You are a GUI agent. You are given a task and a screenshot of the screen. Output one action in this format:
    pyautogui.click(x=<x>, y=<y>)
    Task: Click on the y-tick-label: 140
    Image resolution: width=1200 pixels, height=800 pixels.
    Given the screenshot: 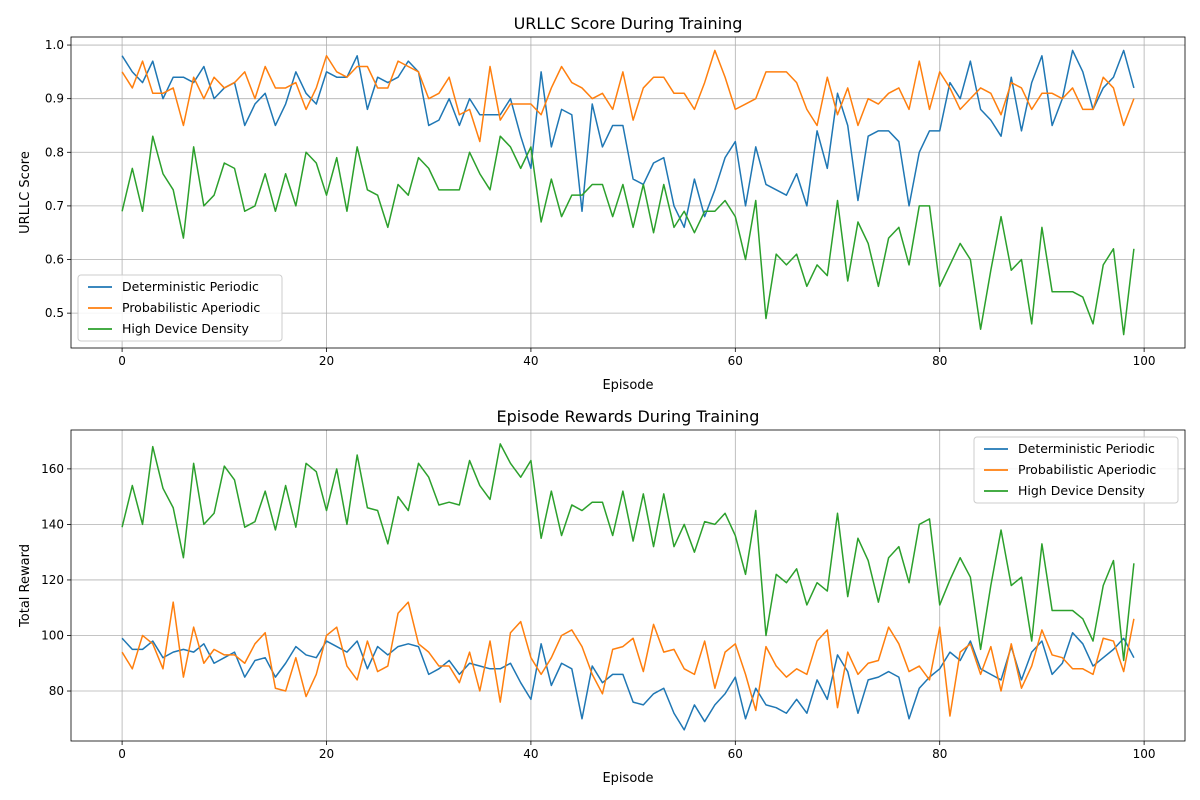 What is the action you would take?
    pyautogui.click(x=52, y=524)
    